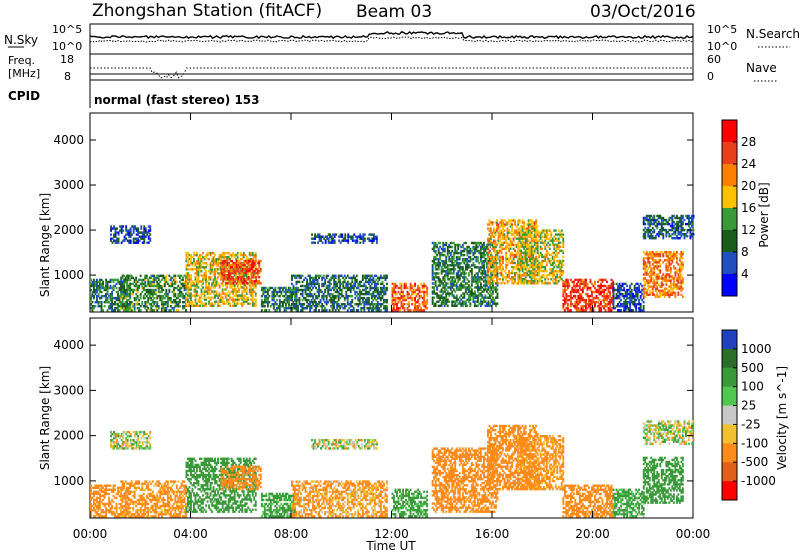 This screenshot has width=800, height=558. I want to click on freq-label: Freq., so click(21, 60).